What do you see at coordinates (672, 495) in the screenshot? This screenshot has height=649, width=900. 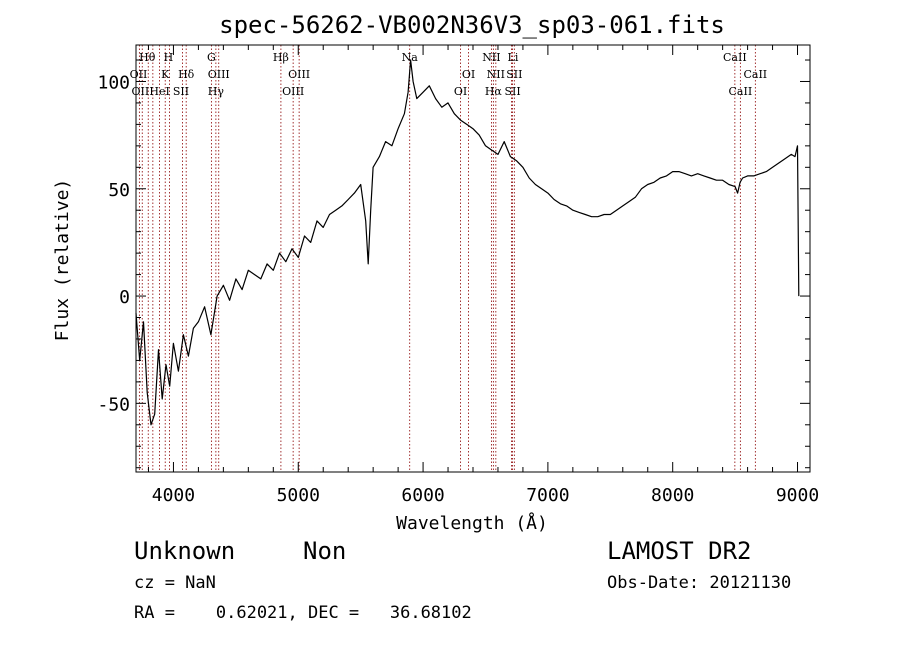 I see `x-tick-label-4: 8000` at bounding box center [672, 495].